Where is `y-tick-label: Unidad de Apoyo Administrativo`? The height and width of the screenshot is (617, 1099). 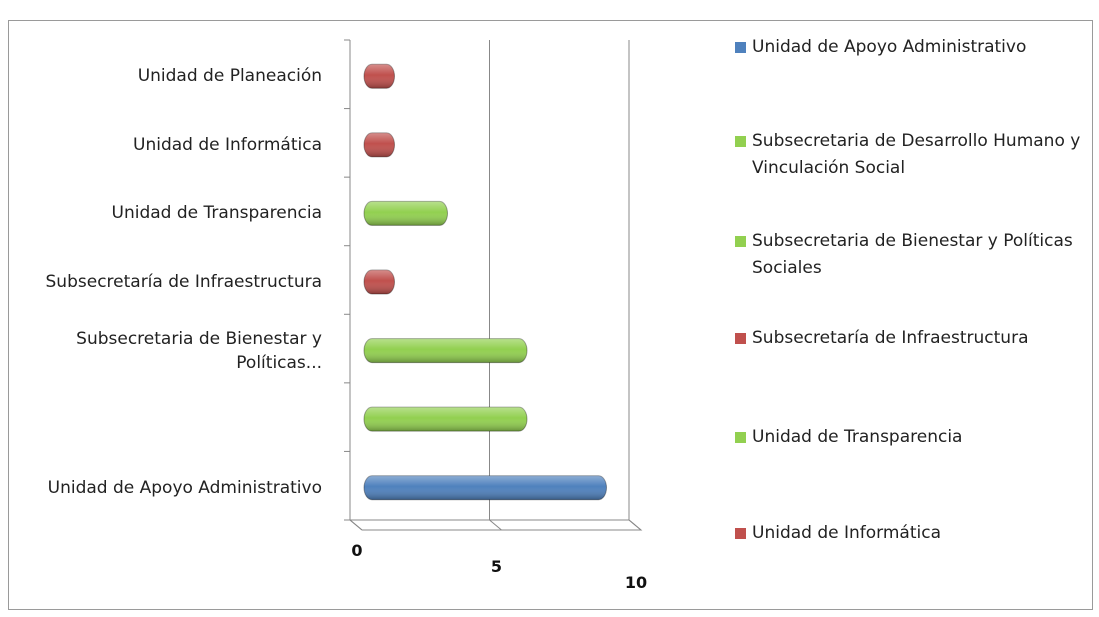
y-tick-label: Unidad de Apoyo Administrativo is located at coordinates (184, 487).